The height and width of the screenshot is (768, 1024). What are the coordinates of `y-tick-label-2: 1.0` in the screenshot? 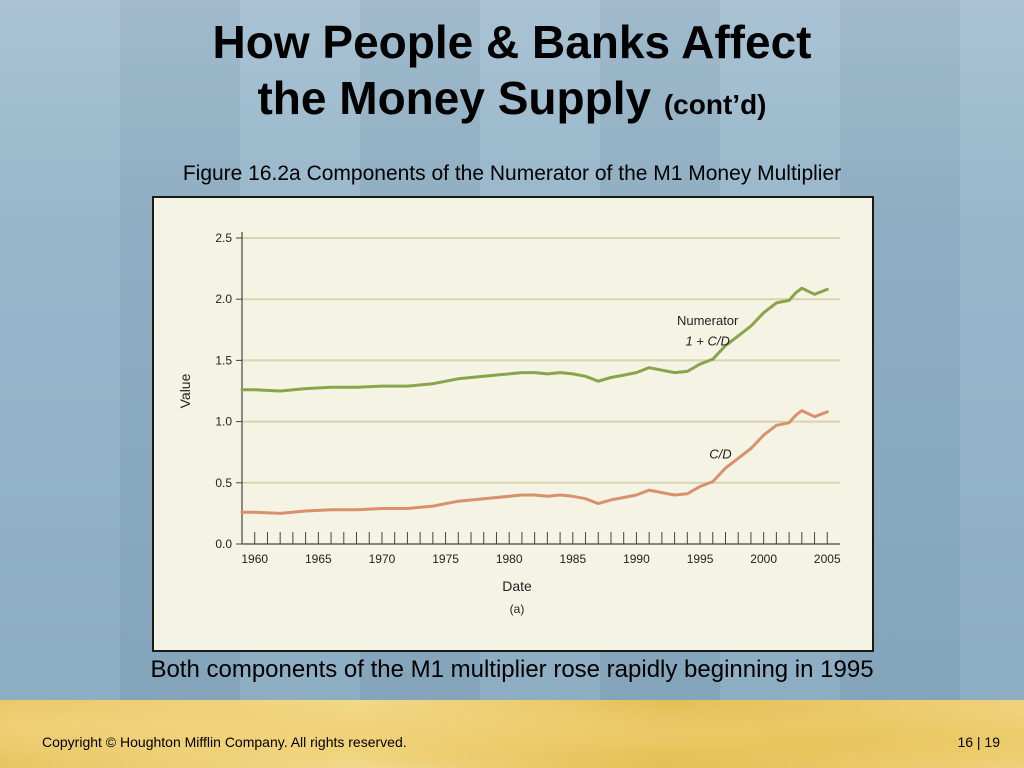 It's located at (223, 422).